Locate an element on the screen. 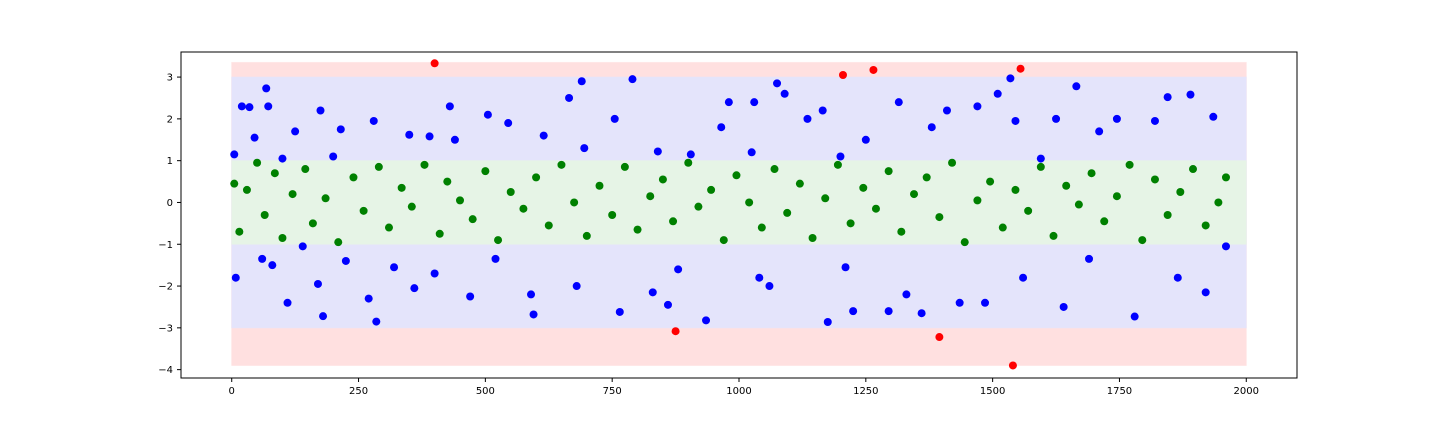 Image resolution: width=1440 pixels, height=432 pixels. x-tick-label: 500 is located at coordinates (485, 391).